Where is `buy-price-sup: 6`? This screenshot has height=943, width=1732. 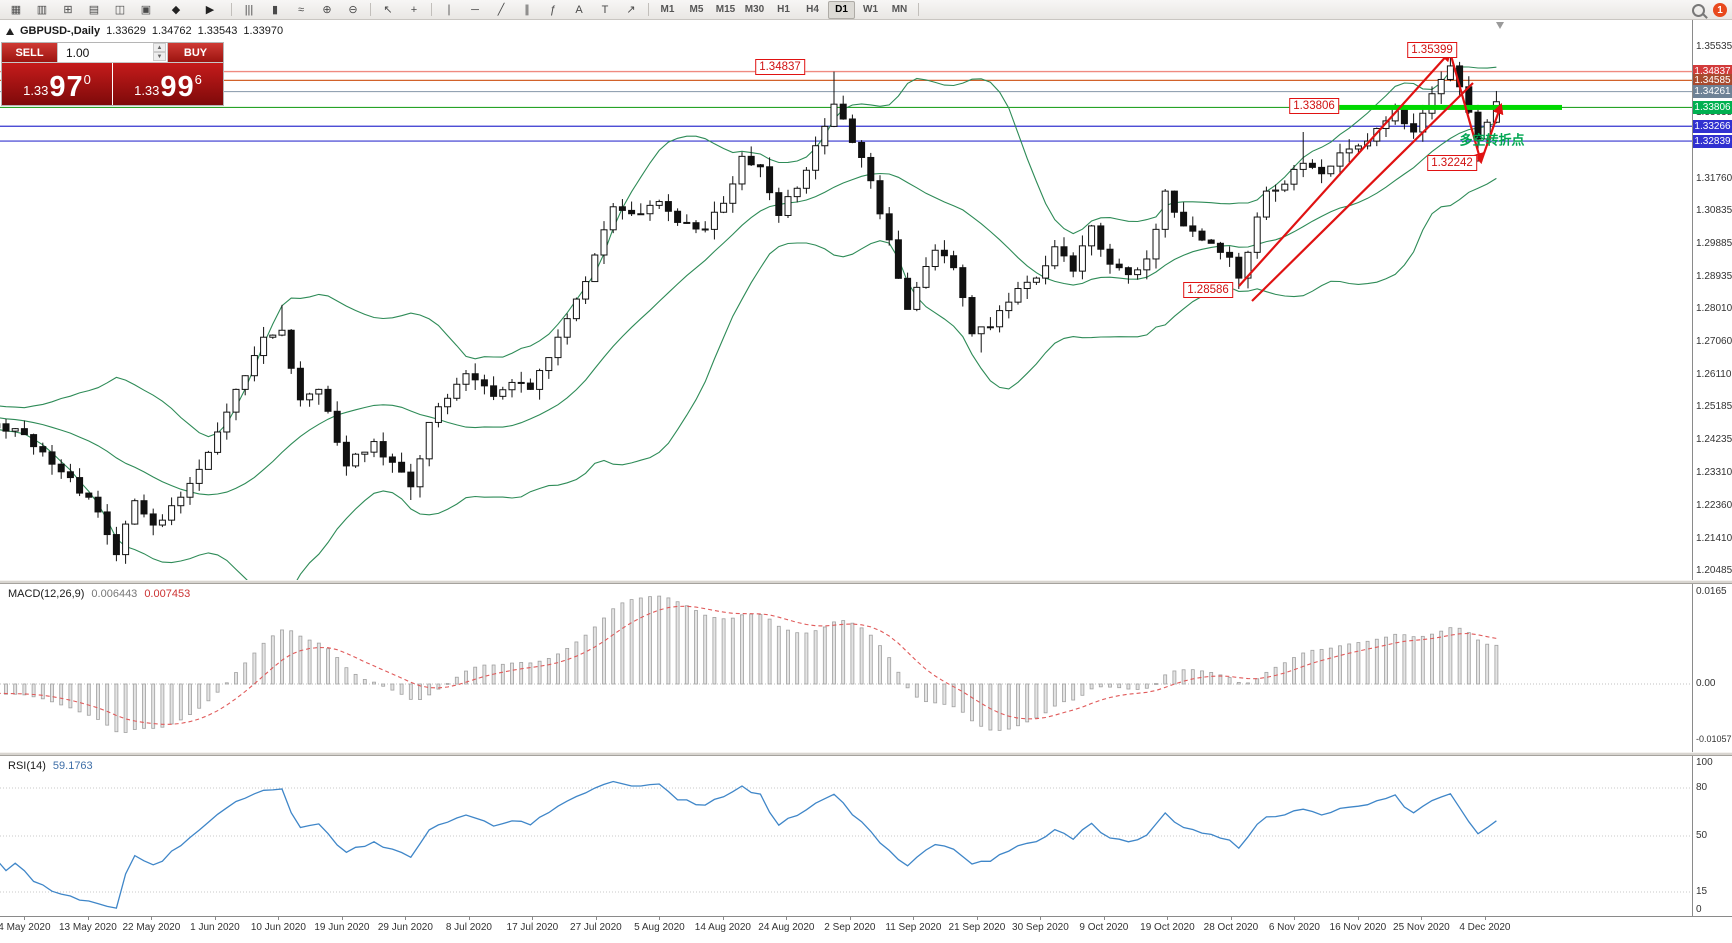
buy-price-sup: 6 is located at coordinates (198, 79).